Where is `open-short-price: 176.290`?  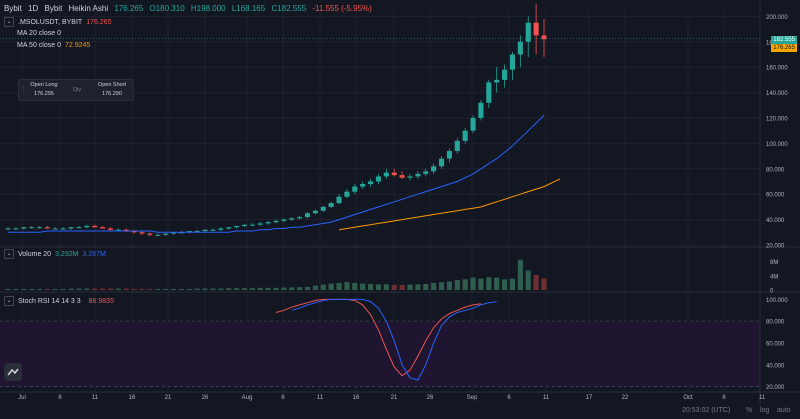
open-short-price: 176.290 is located at coordinates (112, 94).